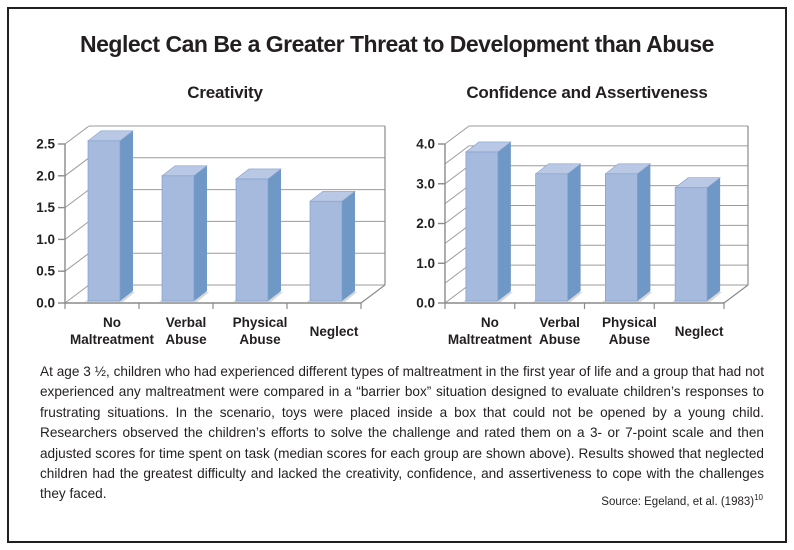 The image size is (794, 550). I want to click on source-superscript: 10, so click(758, 498).